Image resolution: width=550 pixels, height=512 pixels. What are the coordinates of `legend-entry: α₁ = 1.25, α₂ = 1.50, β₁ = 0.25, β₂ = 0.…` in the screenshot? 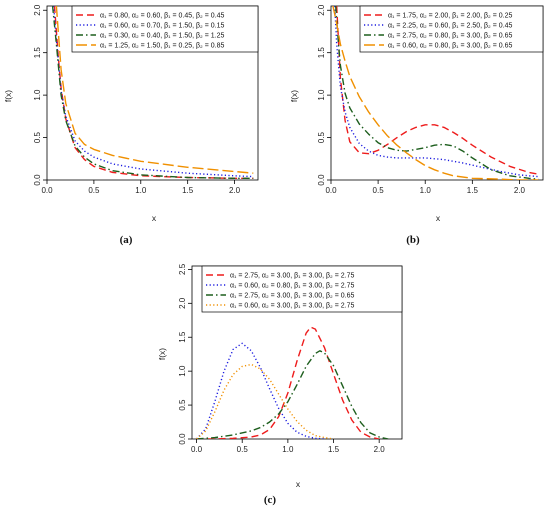 It's located at (162, 46).